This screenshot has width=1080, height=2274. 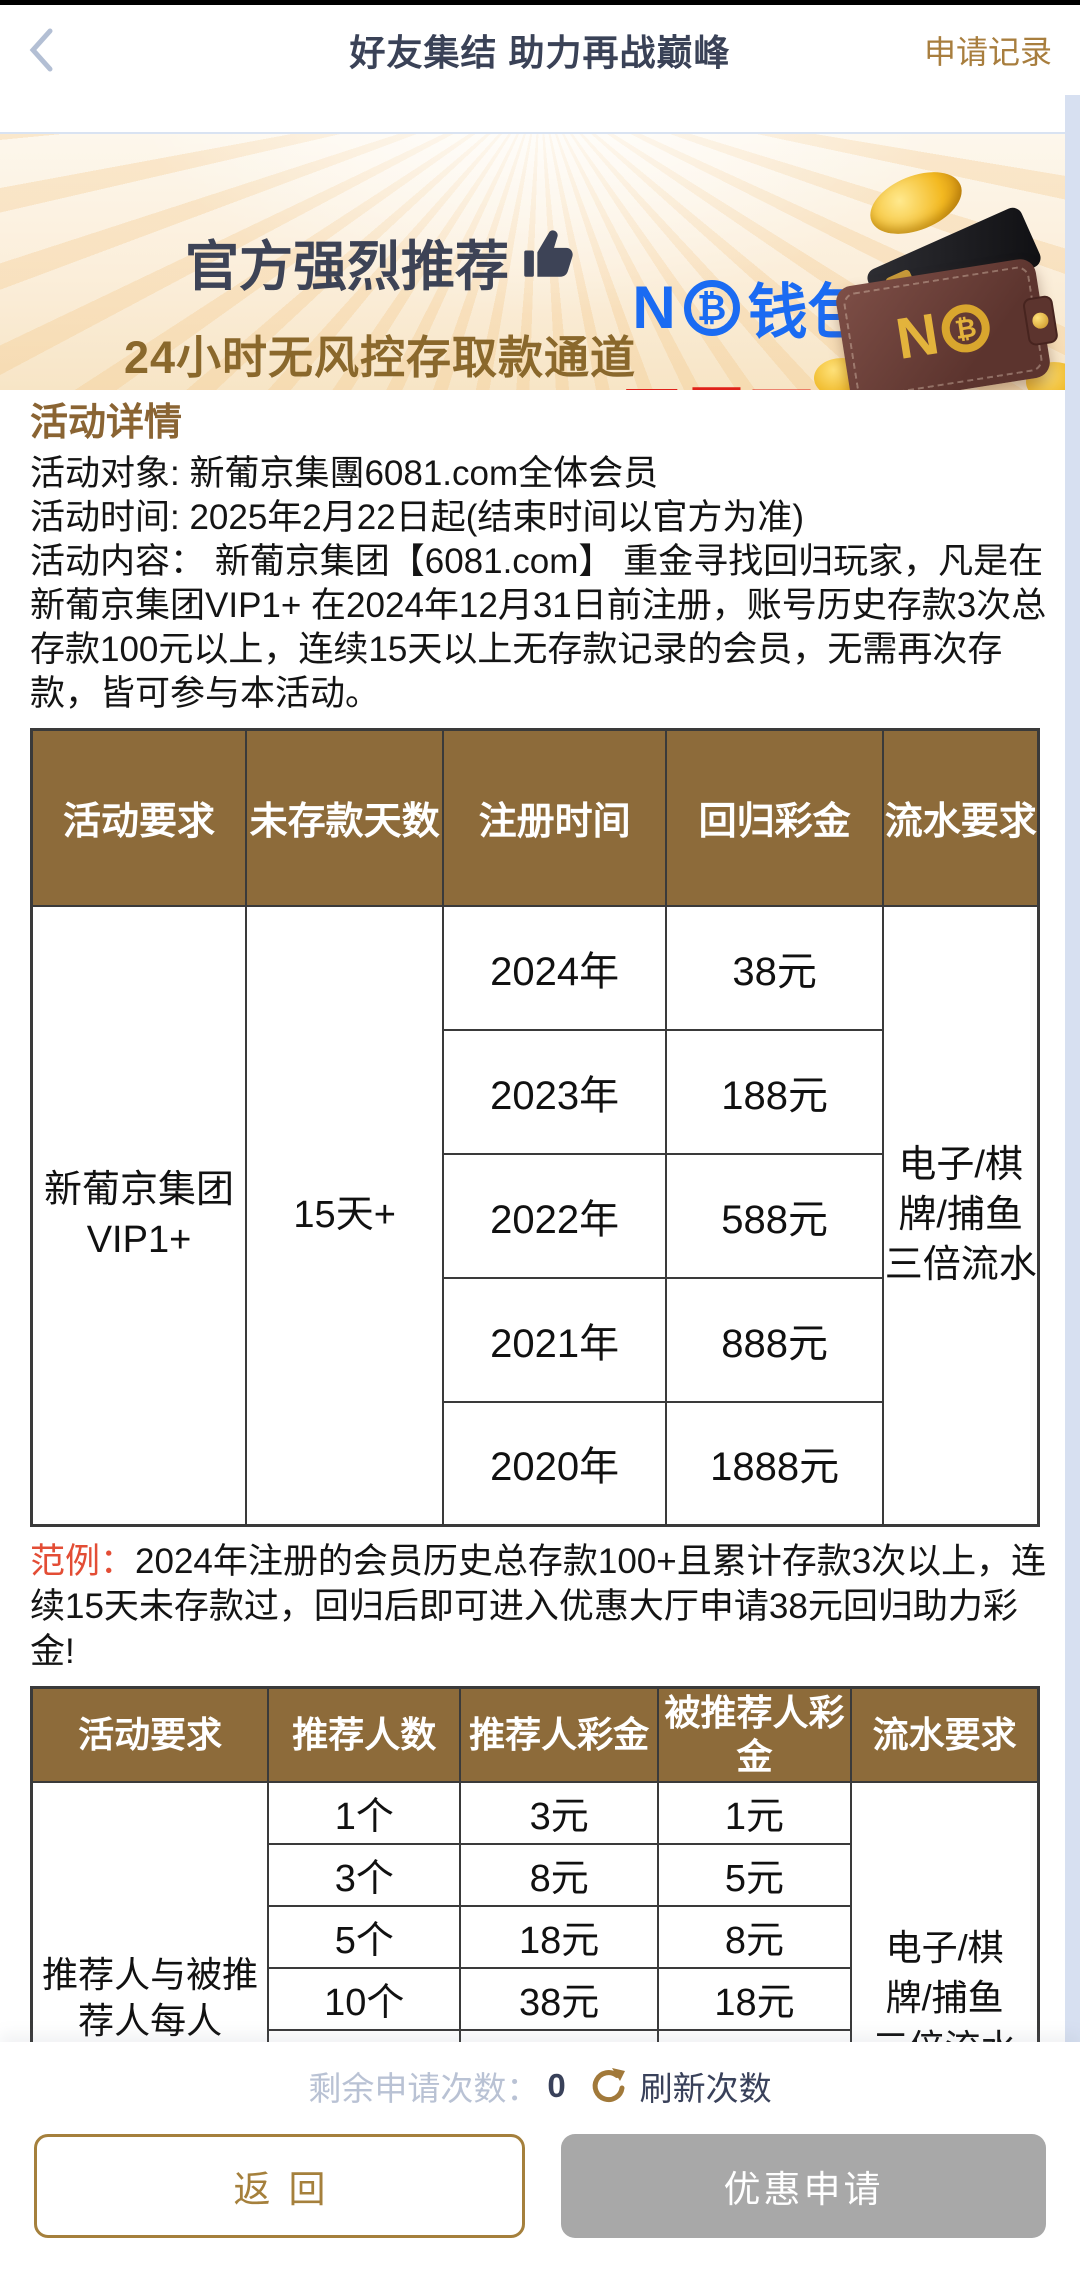 I want to click on promo-banner: 官方强烈推荐 24小时无风控存取款通道 N ₿ 钱包 无需下载, so click(x=540, y=261).